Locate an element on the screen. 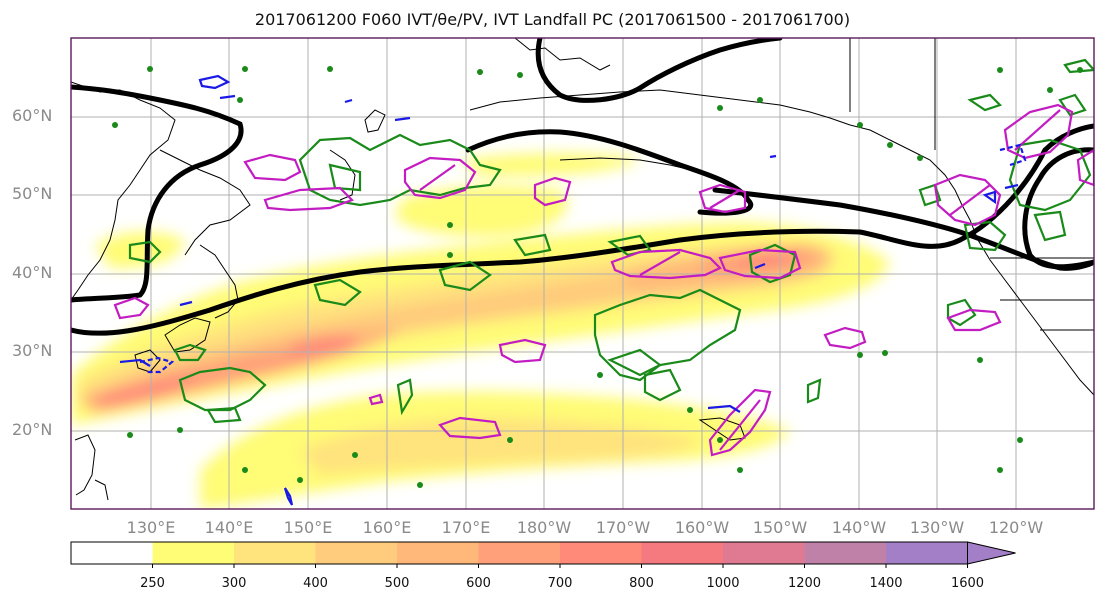 This screenshot has width=1105, height=603. colorbar-tick-label: 250 is located at coordinates (152, 583).